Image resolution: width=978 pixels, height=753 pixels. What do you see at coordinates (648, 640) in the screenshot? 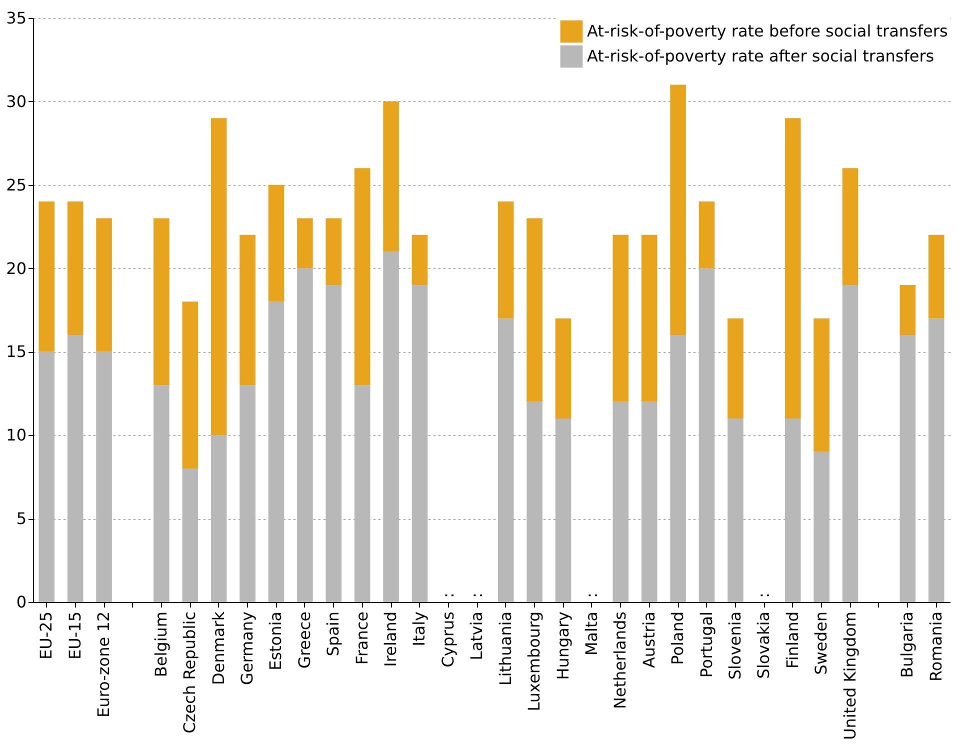
I see `x-tick-label: Austria` at bounding box center [648, 640].